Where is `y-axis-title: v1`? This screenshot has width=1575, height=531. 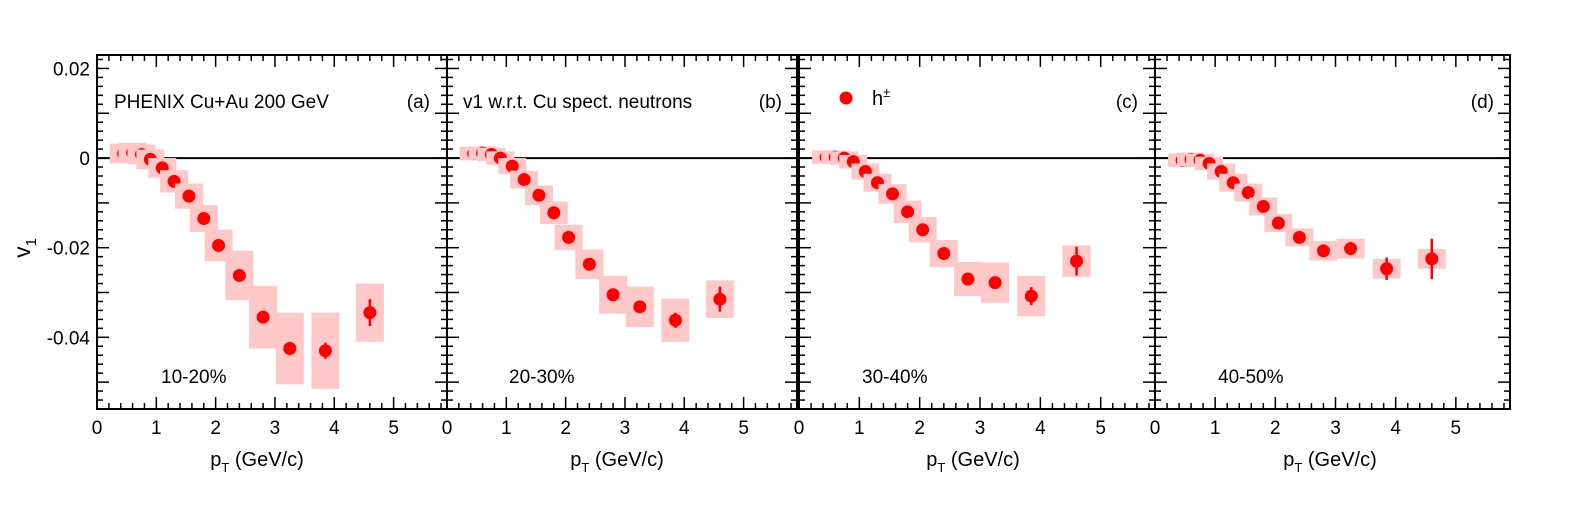
y-axis-title: v1 is located at coordinates (24, 248).